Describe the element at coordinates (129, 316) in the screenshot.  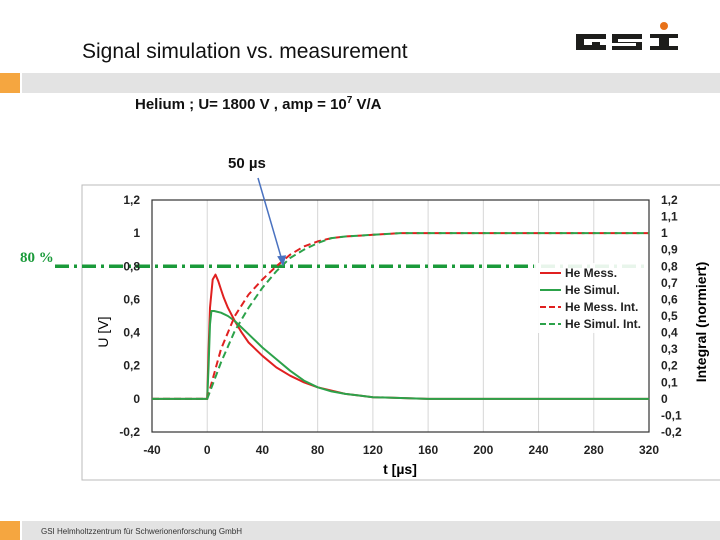
I see `y-tick-left-layer: 1,2 1 0,8 0,6 0,4 0,2 0 -0,2` at that location.